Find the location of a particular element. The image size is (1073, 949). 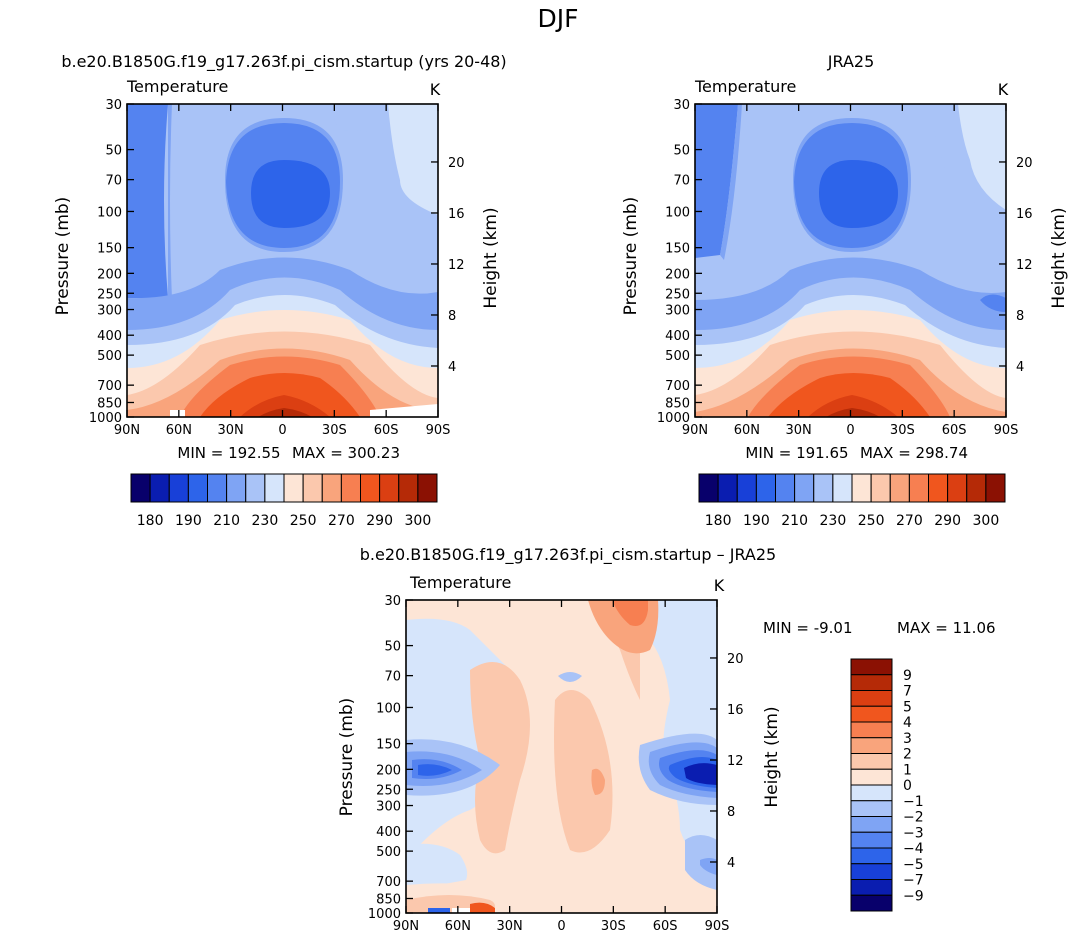

height-tick-label: 20 is located at coordinates (456, 163).